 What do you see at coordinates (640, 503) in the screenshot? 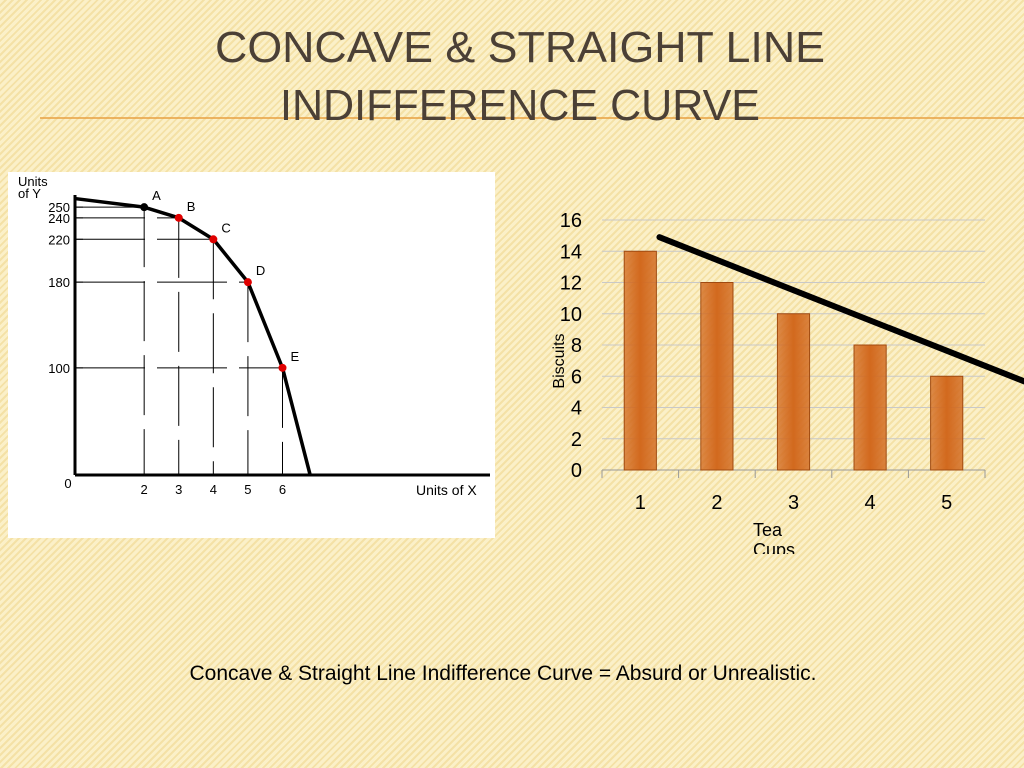
I see `x-tick-label: 1` at bounding box center [640, 503].